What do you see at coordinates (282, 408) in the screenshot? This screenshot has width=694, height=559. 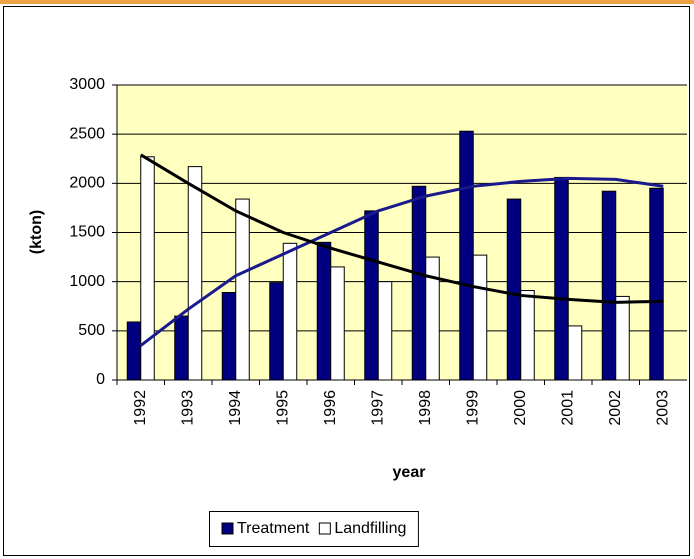 I see `x-tick-label: 1995` at bounding box center [282, 408].